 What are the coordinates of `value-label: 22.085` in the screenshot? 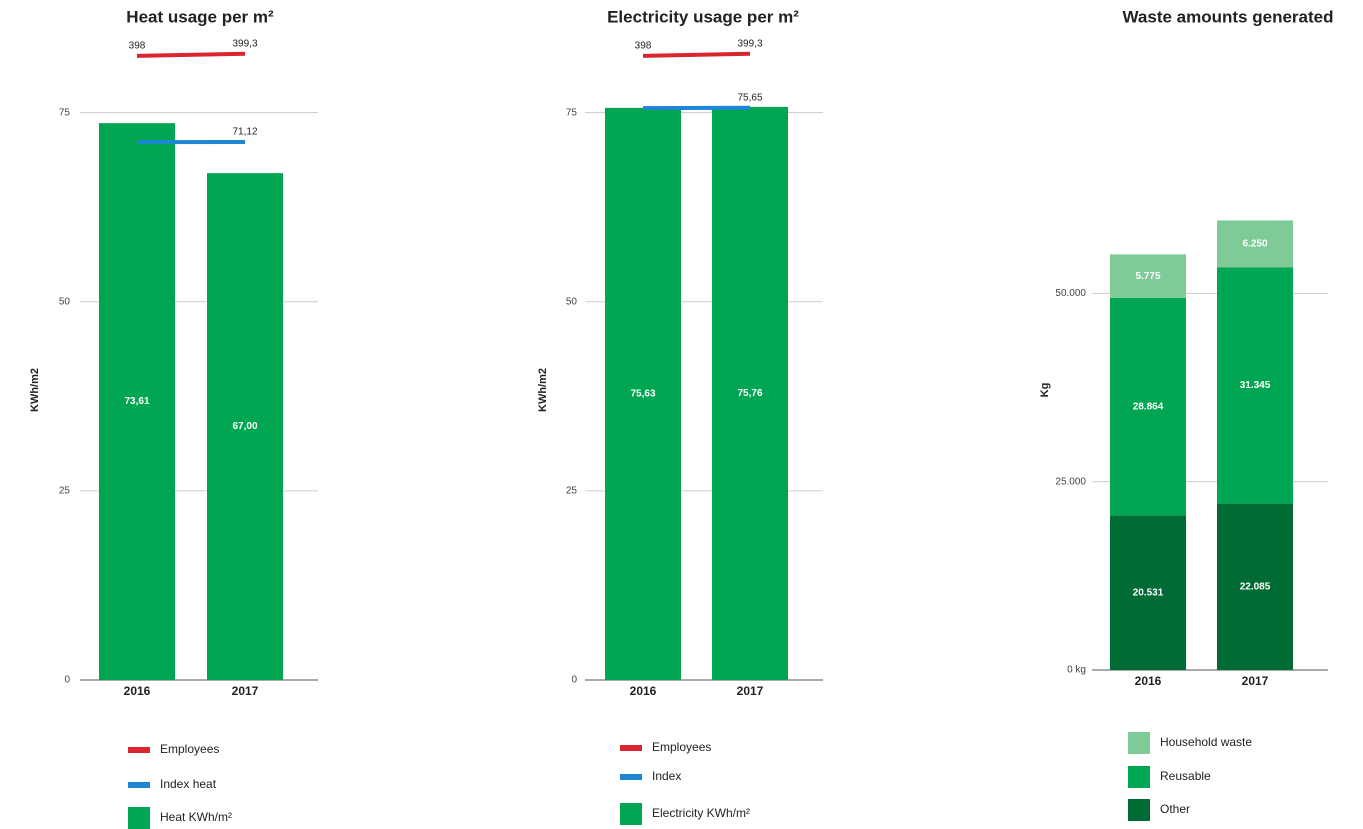 It's located at (1255, 586).